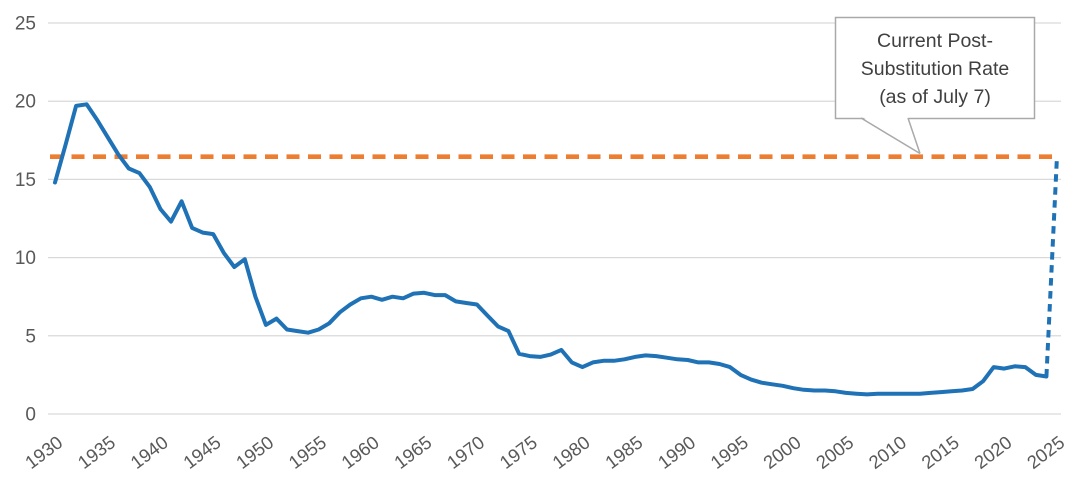  What do you see at coordinates (835, 452) in the screenshot?
I see `x-axis-tick-label: 2005` at bounding box center [835, 452].